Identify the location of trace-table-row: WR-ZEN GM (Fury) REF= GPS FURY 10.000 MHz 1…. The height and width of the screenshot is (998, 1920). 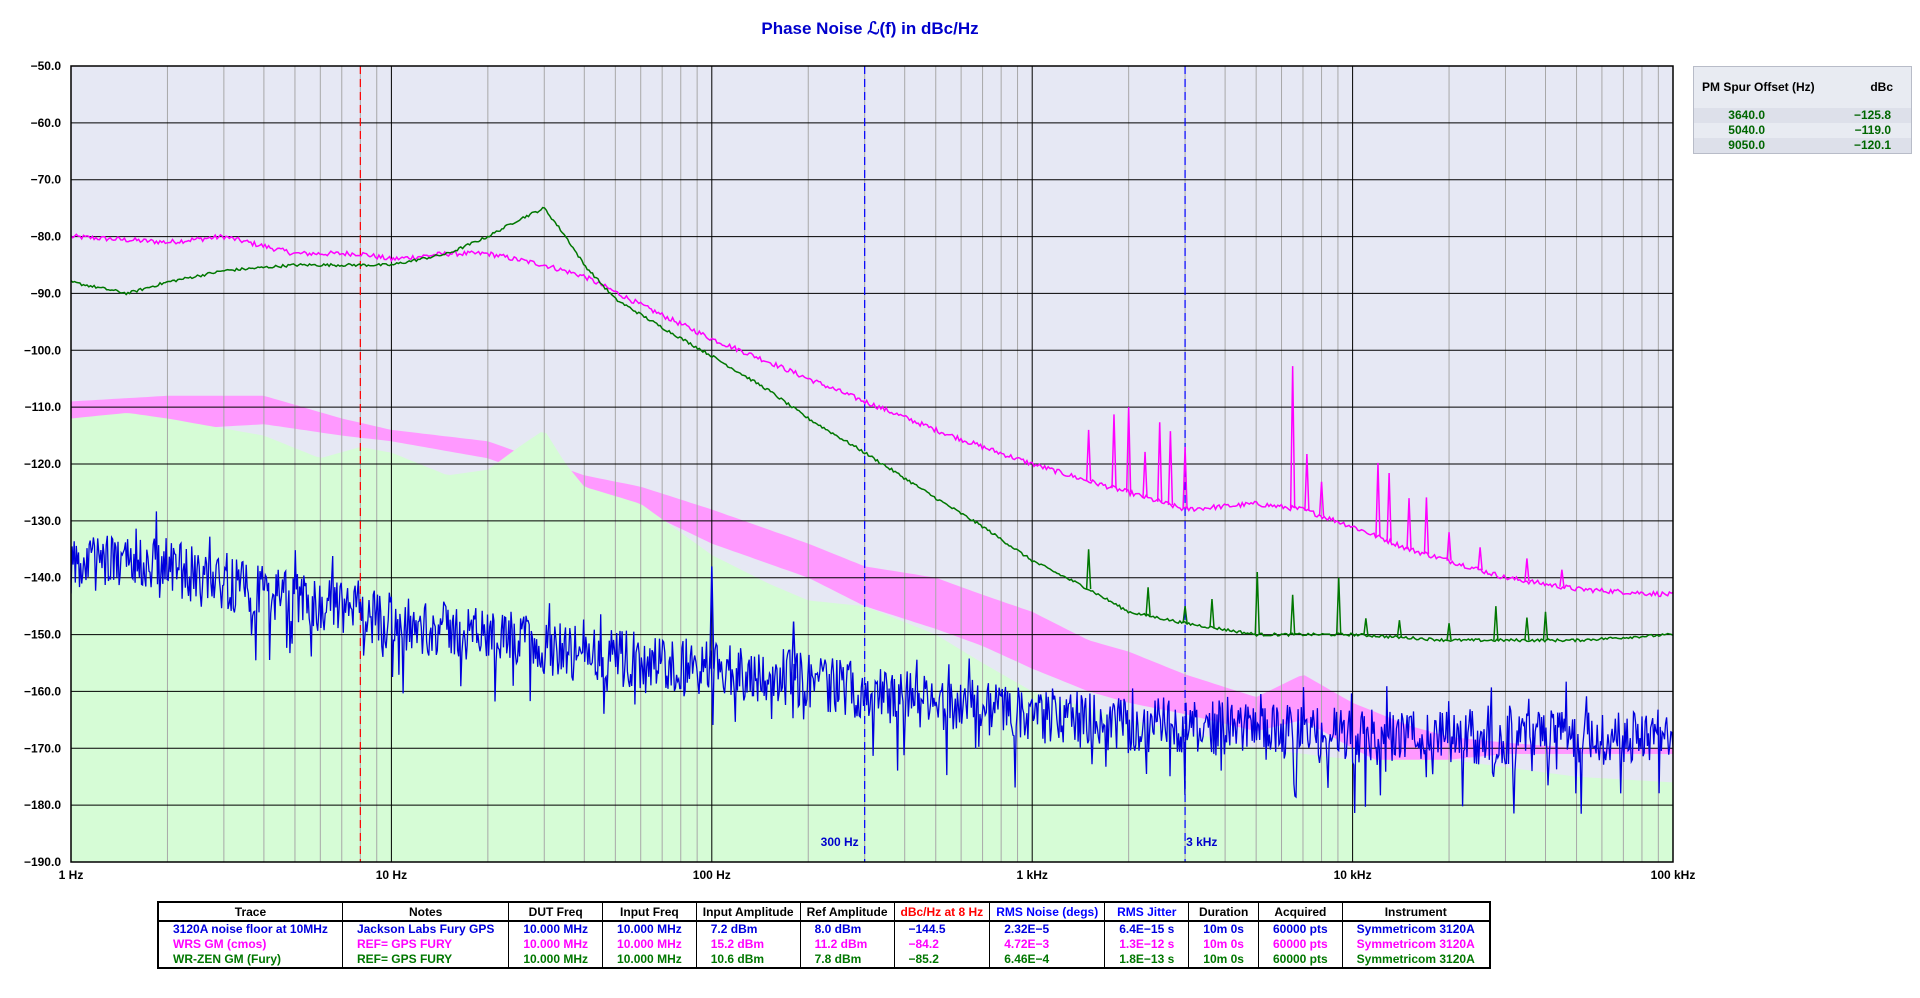
(824, 960).